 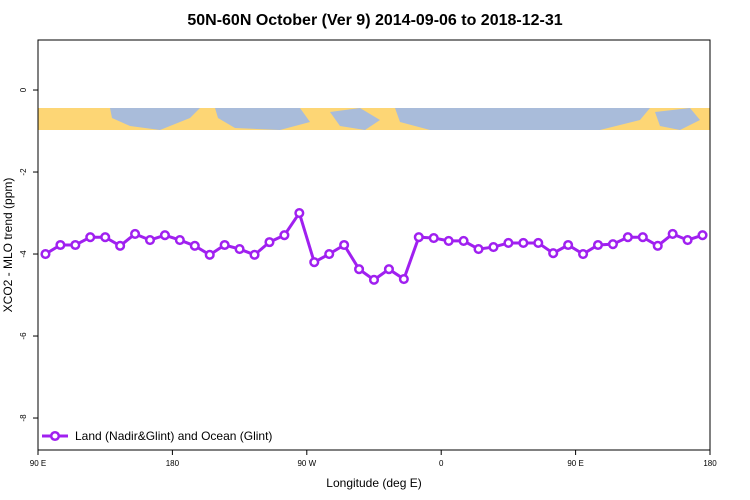 What do you see at coordinates (23, 172) in the screenshot?
I see `y-tick-label: -2` at bounding box center [23, 172].